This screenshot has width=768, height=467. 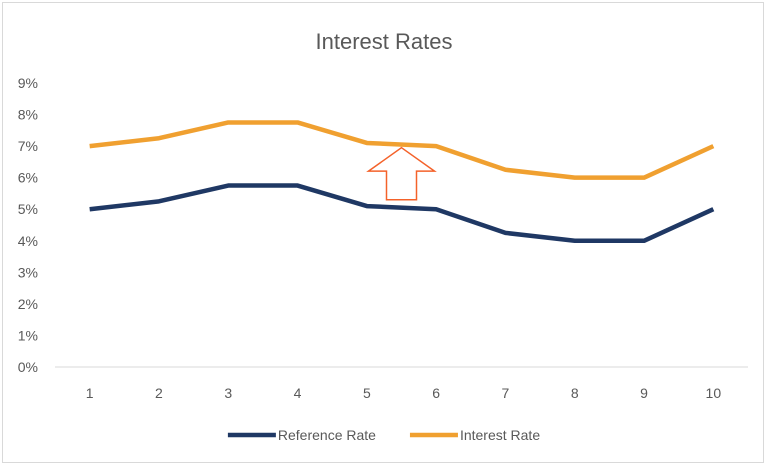 I want to click on y-tick-label: 3%, so click(x=28, y=272).